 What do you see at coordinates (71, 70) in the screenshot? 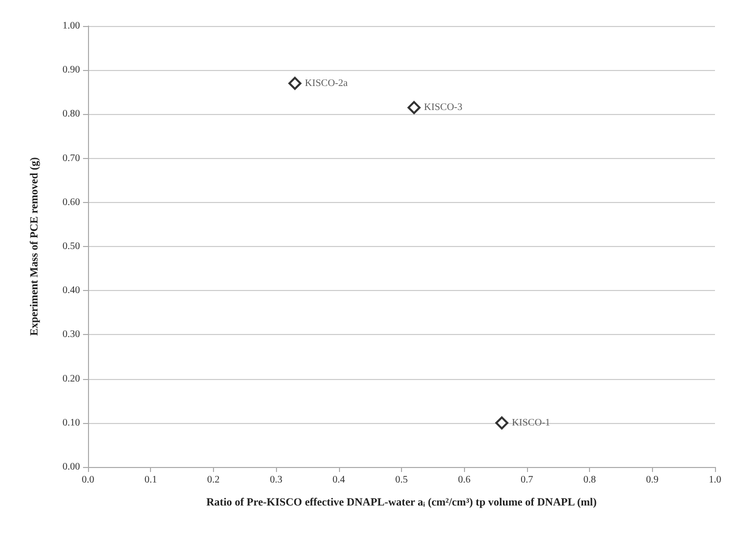
I see `y-tick-label: 0.90` at bounding box center [71, 70].